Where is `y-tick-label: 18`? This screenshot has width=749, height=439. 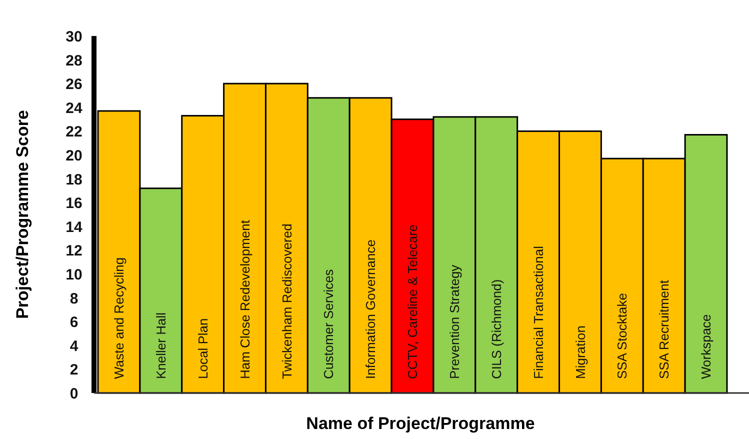 y-tick-label: 18 is located at coordinates (74, 179).